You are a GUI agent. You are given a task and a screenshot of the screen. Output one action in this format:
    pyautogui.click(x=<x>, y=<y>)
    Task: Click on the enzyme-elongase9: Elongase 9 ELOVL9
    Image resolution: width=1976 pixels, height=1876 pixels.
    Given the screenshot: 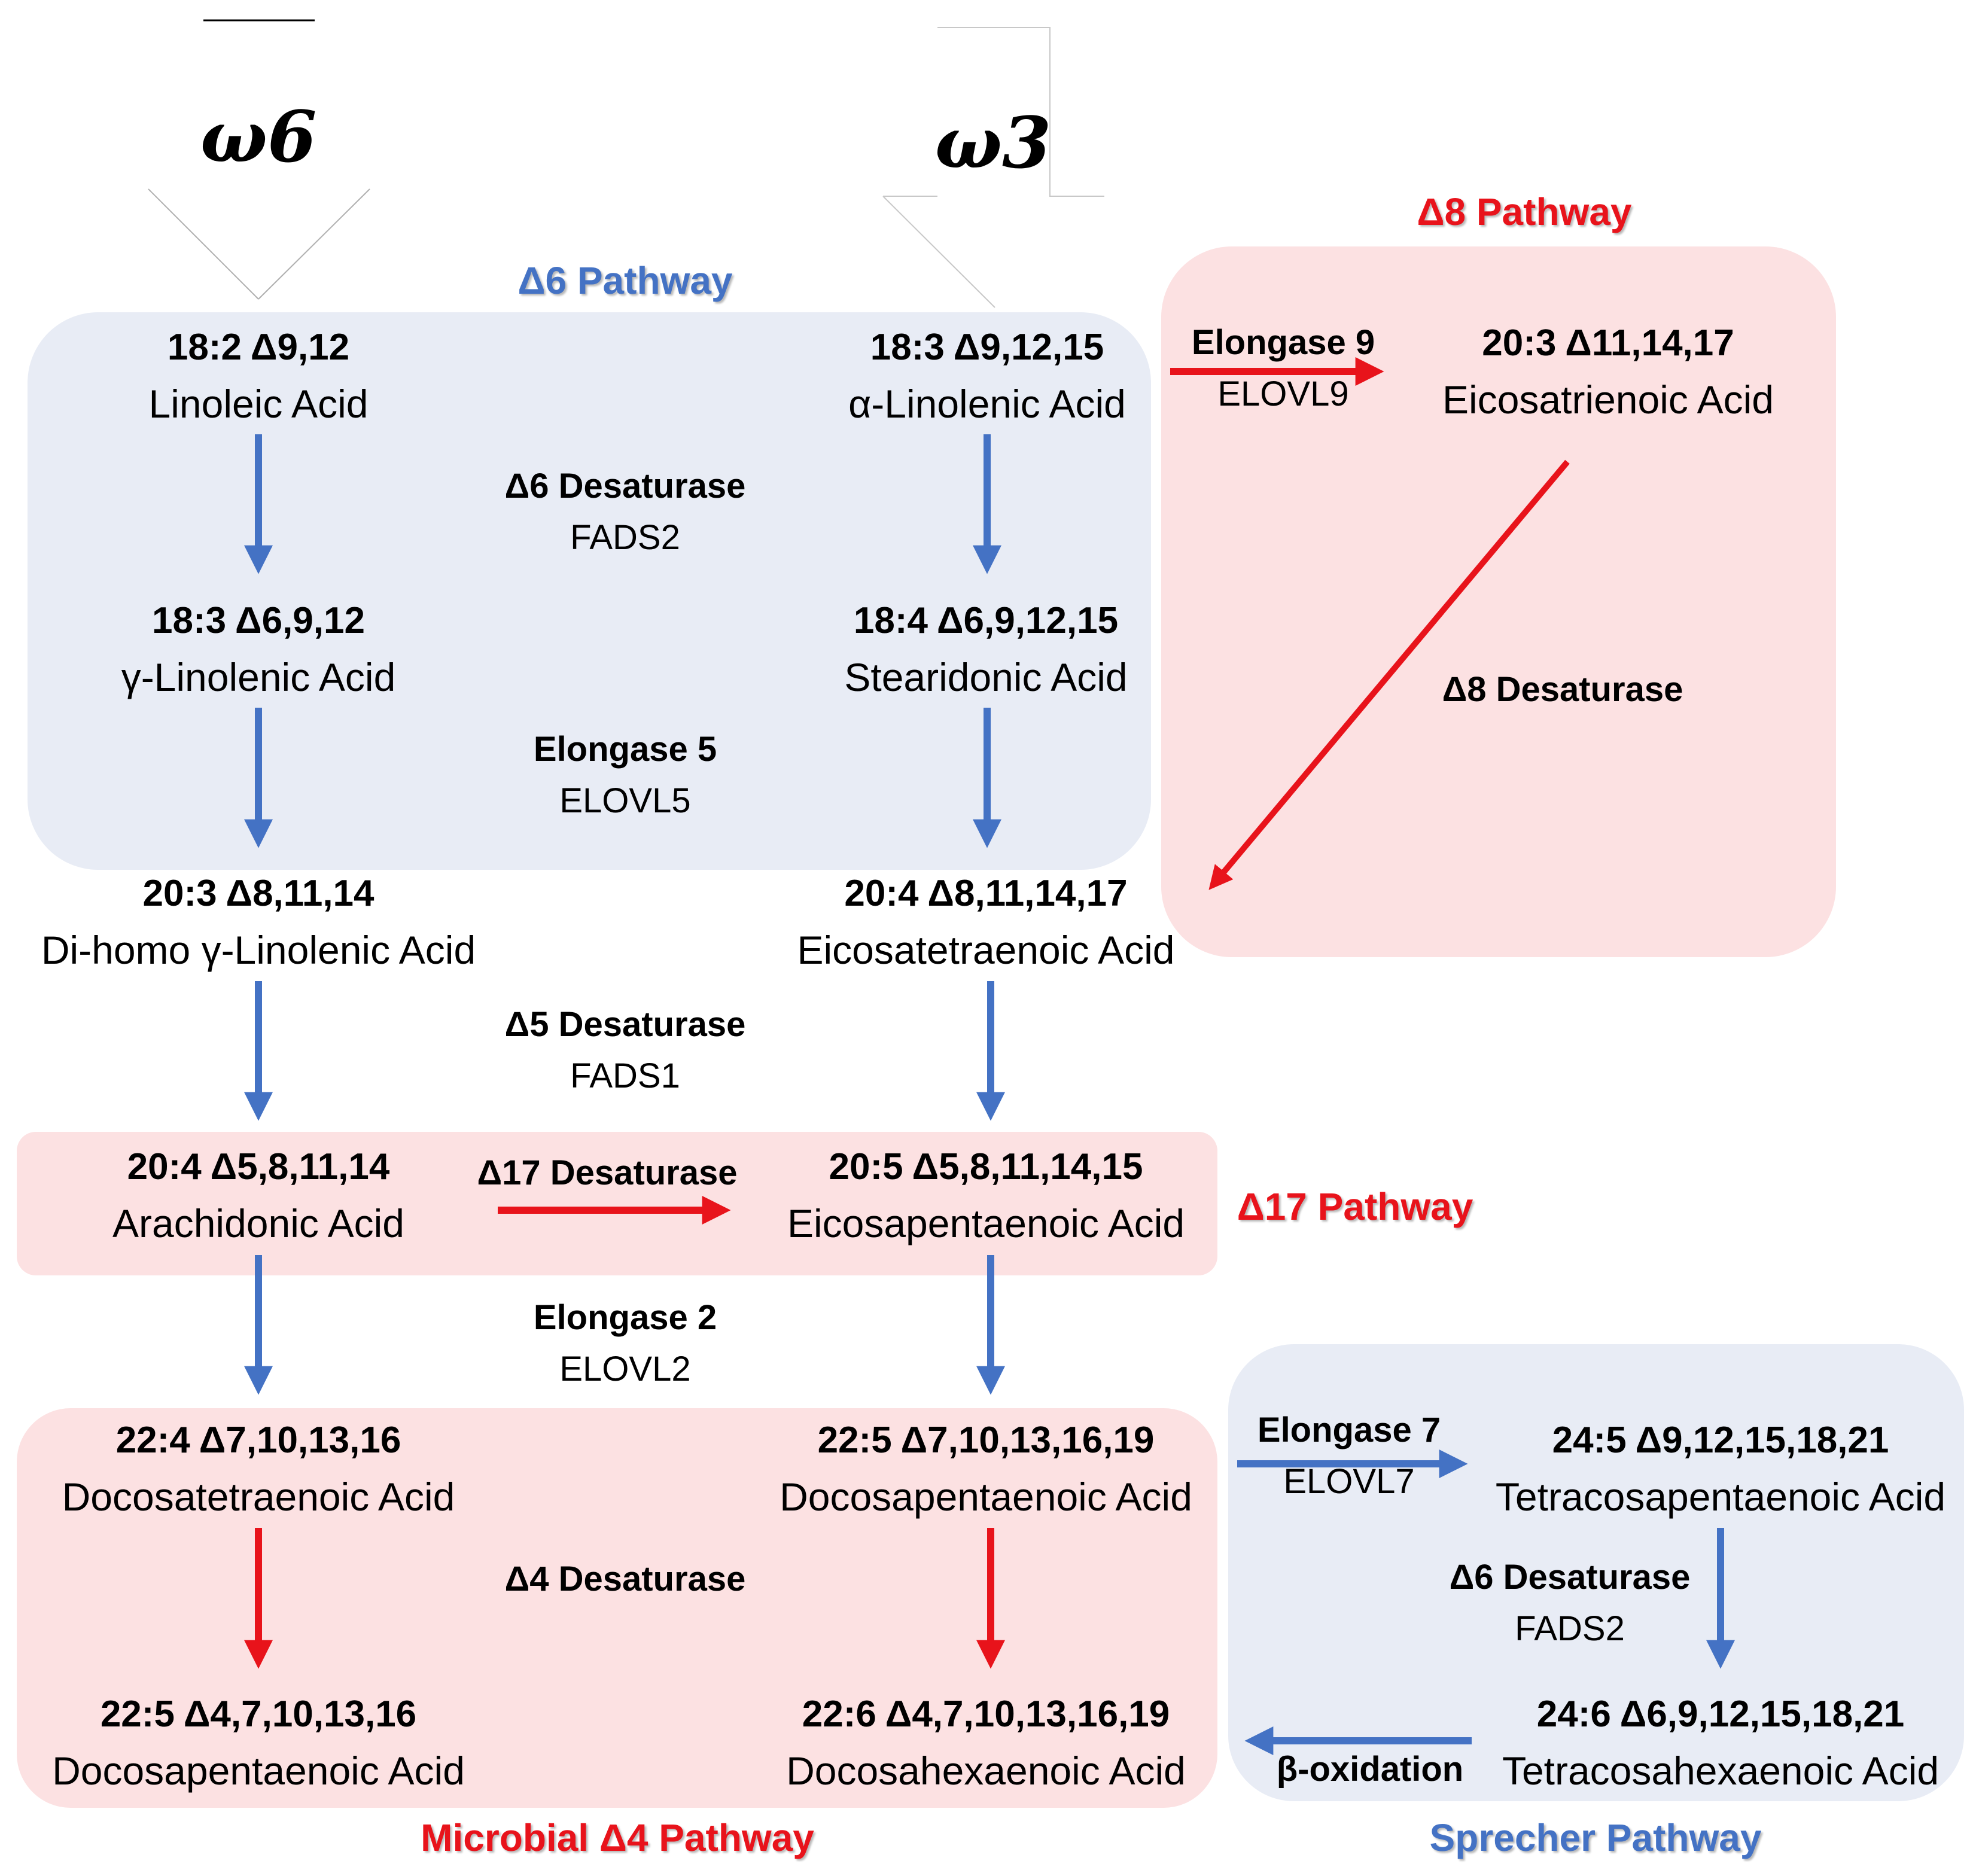 What is the action you would take?
    pyautogui.click(x=1283, y=368)
    